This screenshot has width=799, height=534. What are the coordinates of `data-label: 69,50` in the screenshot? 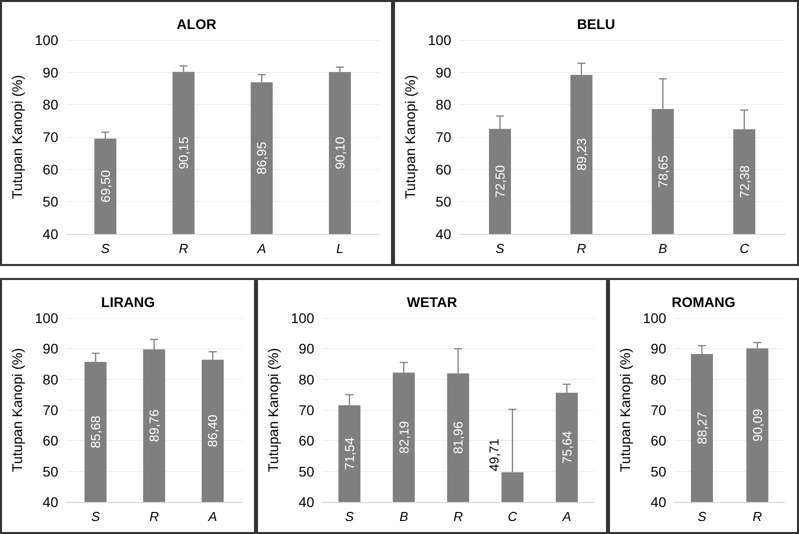 It's located at (105, 186).